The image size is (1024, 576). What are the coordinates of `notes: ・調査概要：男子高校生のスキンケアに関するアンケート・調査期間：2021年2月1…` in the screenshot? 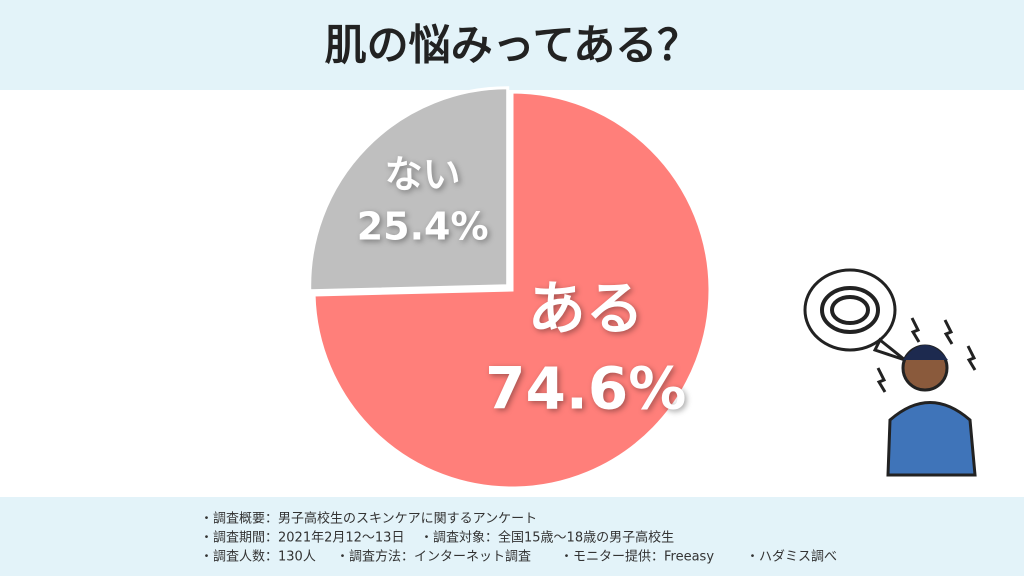 It's located at (518, 538).